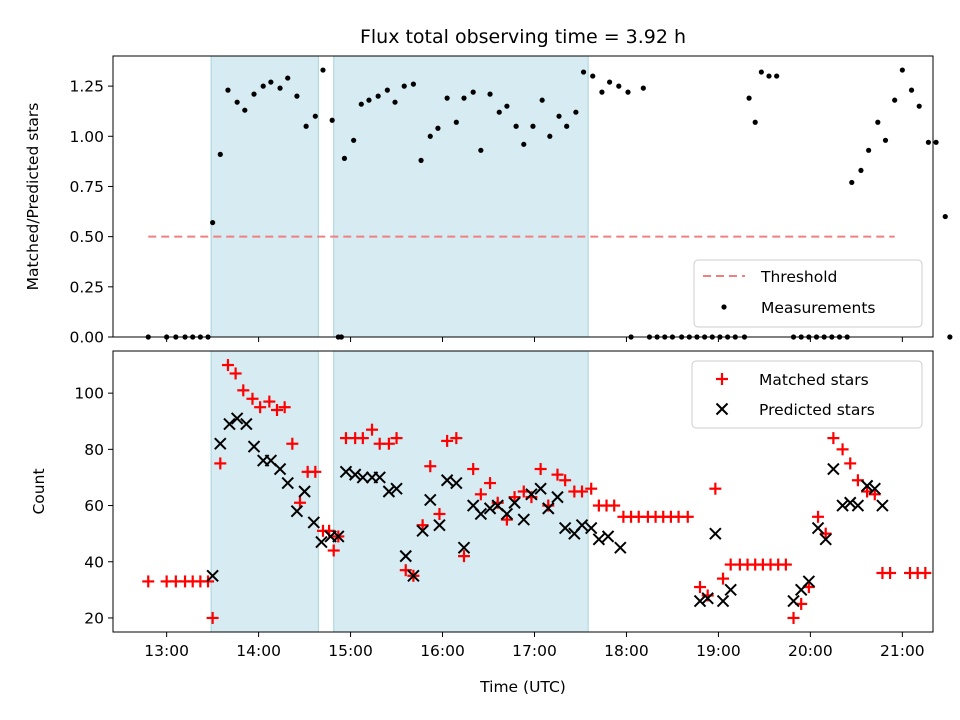 The width and height of the screenshot is (960, 720). I want to click on top-x-ticks, so click(534, 339).